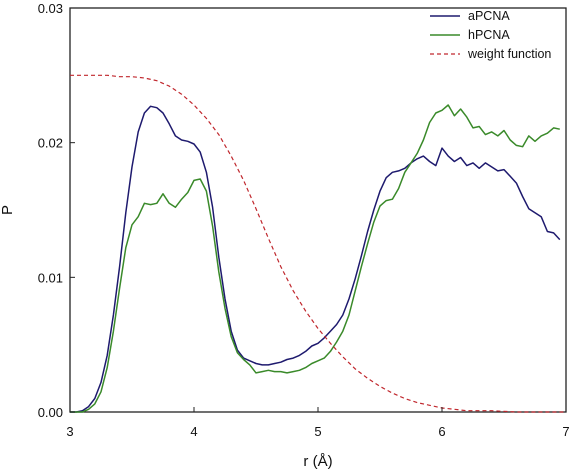  I want to click on x-tick-label: 7, so click(565, 431).